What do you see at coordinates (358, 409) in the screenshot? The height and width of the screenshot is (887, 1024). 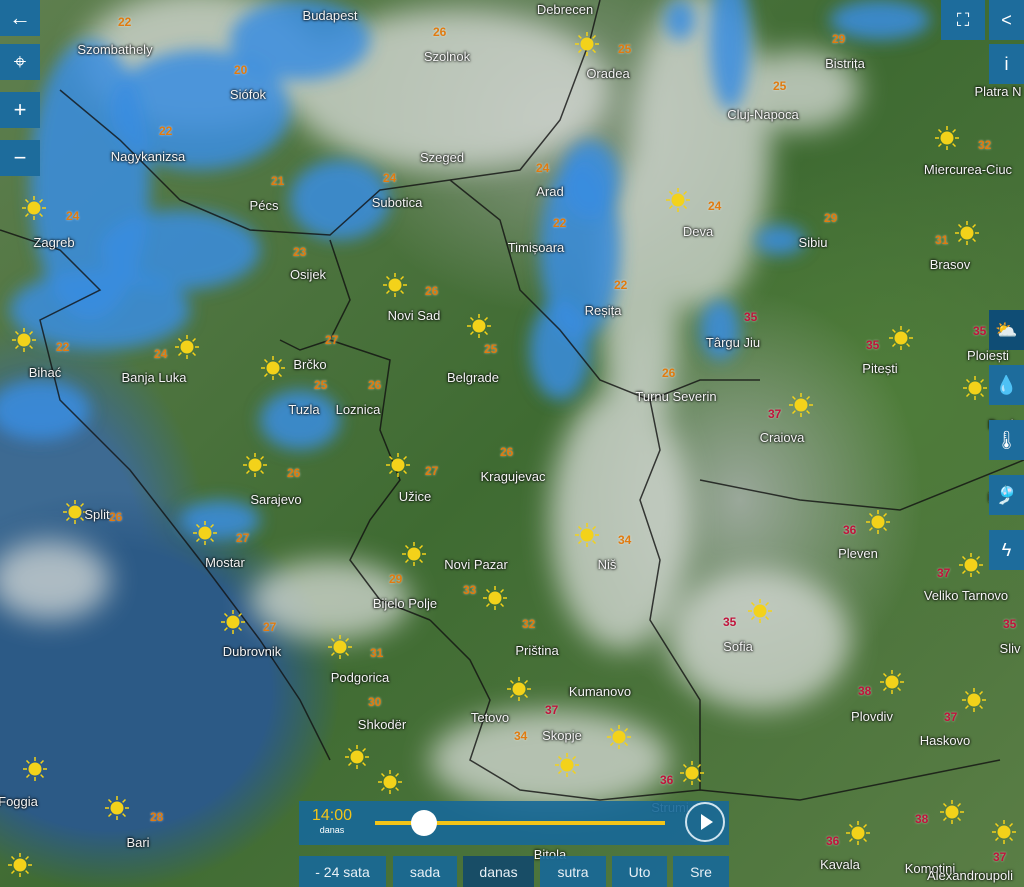 I see `city-label: Loznica` at bounding box center [358, 409].